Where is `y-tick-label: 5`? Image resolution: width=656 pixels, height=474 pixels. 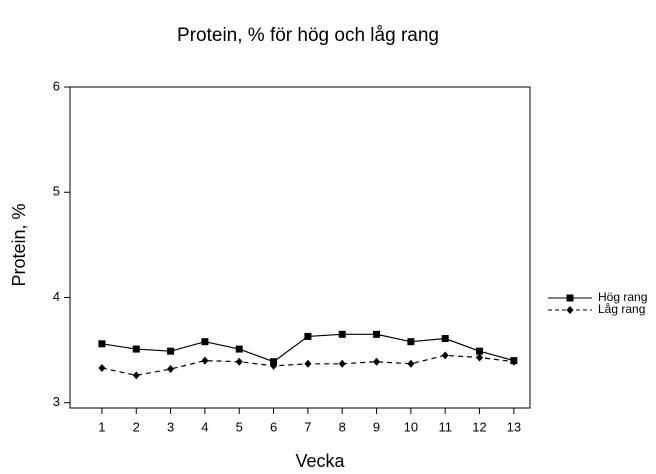 y-tick-label: 5 is located at coordinates (56, 191).